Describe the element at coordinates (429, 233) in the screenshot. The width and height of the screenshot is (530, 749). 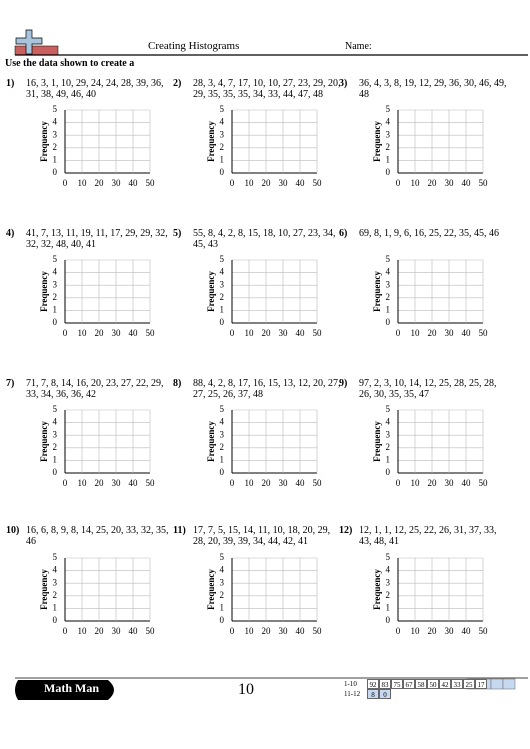
I see `problem-data: 69, 8, 1, 9, 6, 16, 25, 22, 35, 45, 46` at that location.